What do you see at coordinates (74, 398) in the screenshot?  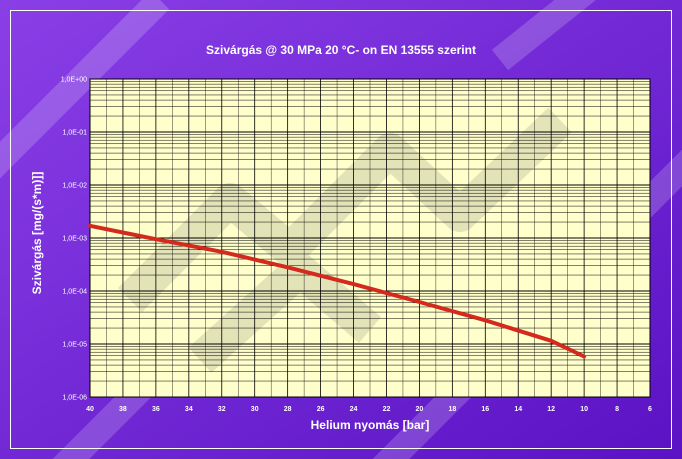 I see `y-tick-label: 1,0E-06` at bounding box center [74, 398].